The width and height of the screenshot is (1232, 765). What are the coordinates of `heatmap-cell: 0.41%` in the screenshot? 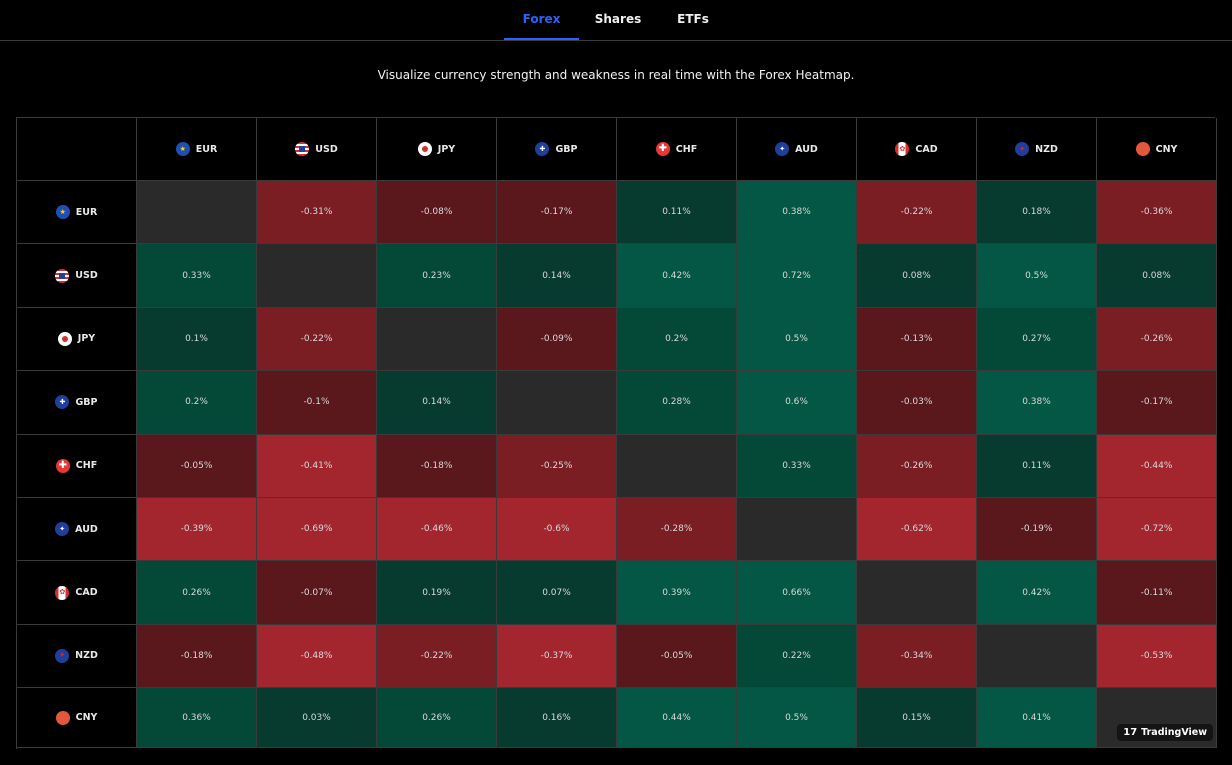 It's located at (1037, 718).